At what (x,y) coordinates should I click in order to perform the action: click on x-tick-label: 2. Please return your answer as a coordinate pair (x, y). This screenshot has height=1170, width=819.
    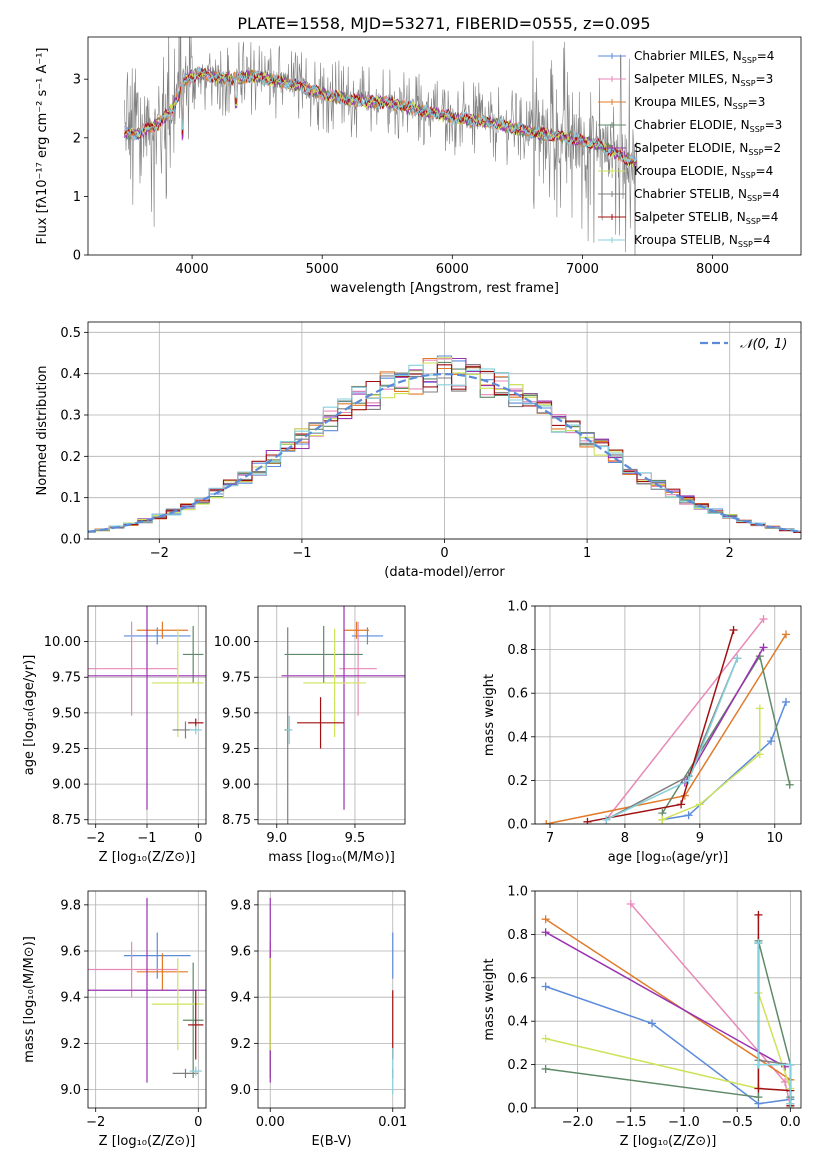
    Looking at the image, I should click on (730, 553).